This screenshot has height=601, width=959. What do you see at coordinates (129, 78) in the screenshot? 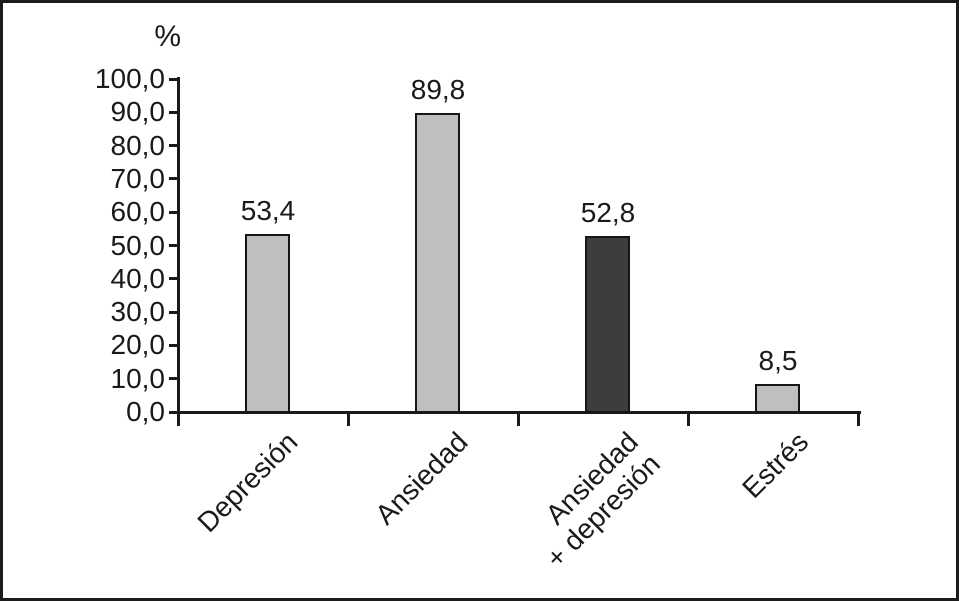
I see `y-tick-label: 100,0` at bounding box center [129, 78].